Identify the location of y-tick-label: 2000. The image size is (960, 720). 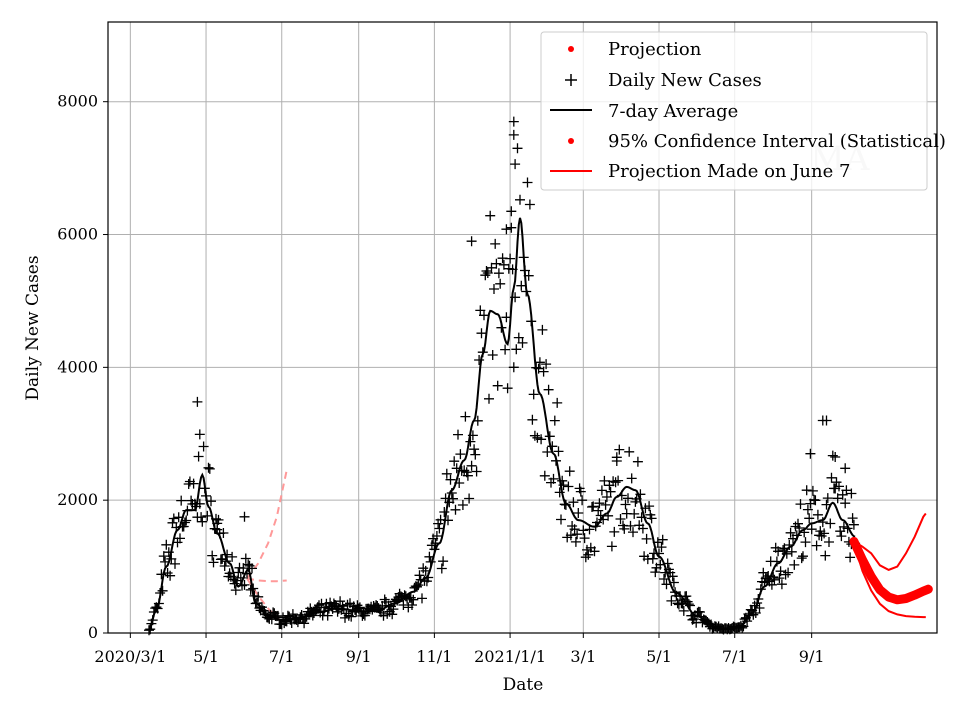
(77, 499).